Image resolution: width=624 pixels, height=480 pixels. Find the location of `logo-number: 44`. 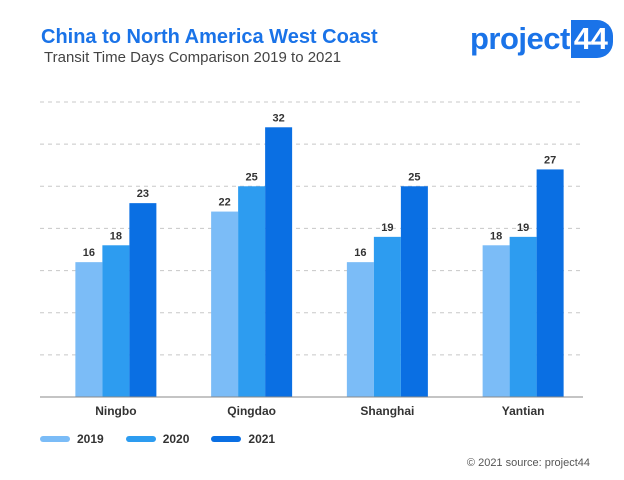

logo-number: 44 is located at coordinates (592, 39).